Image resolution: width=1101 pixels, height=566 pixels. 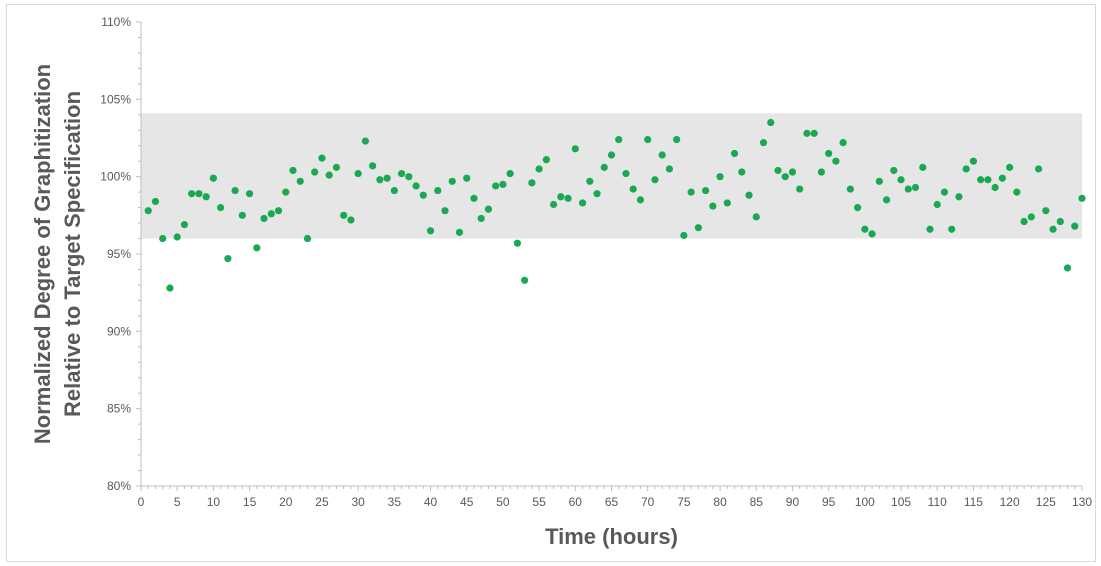 I want to click on x-tick-label: 100, so click(x=865, y=502).